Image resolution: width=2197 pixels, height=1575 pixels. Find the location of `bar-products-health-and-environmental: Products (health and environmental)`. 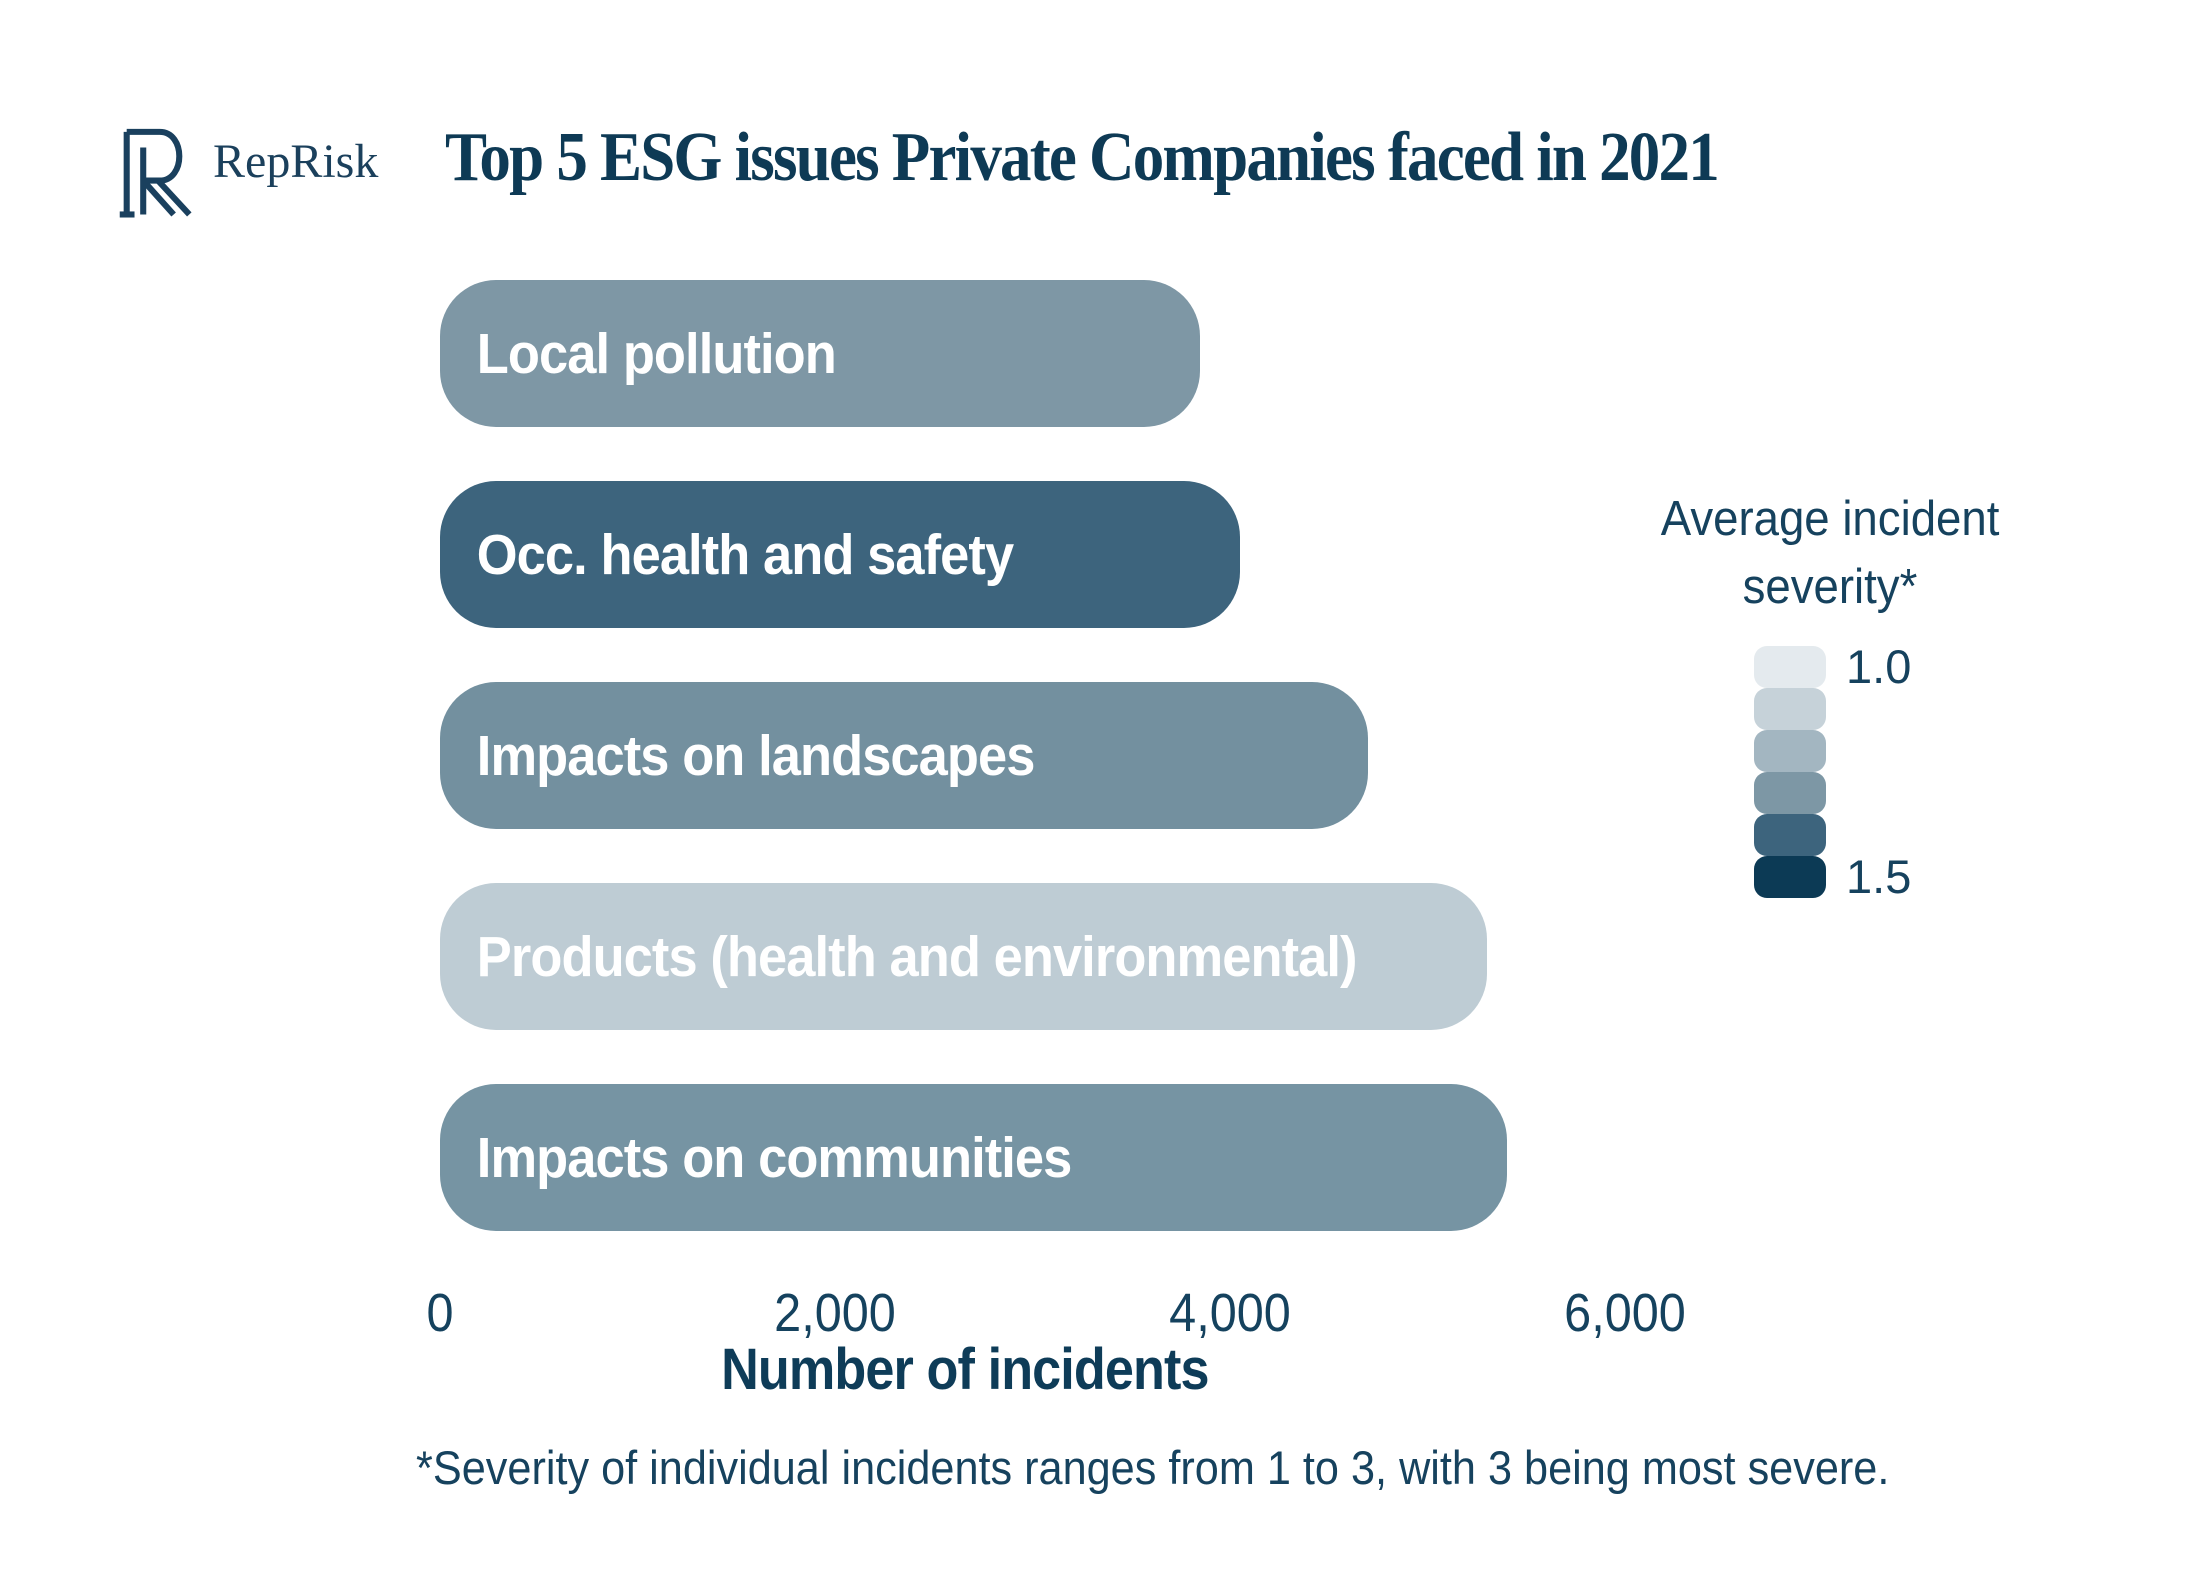

bar-products-health-and-environmental: Products (health and environmental) is located at coordinates (963, 956).